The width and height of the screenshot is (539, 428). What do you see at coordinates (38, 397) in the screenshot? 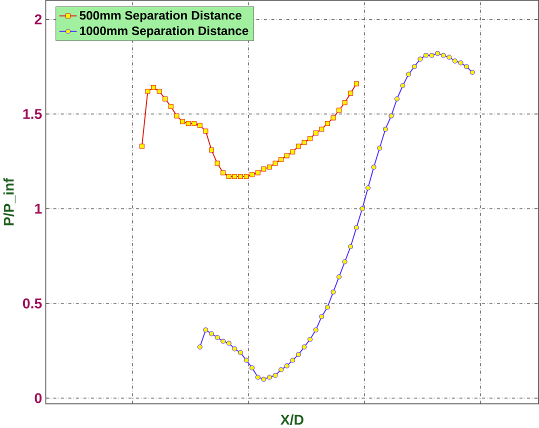
I see `y-tick-label: 0` at bounding box center [38, 397].